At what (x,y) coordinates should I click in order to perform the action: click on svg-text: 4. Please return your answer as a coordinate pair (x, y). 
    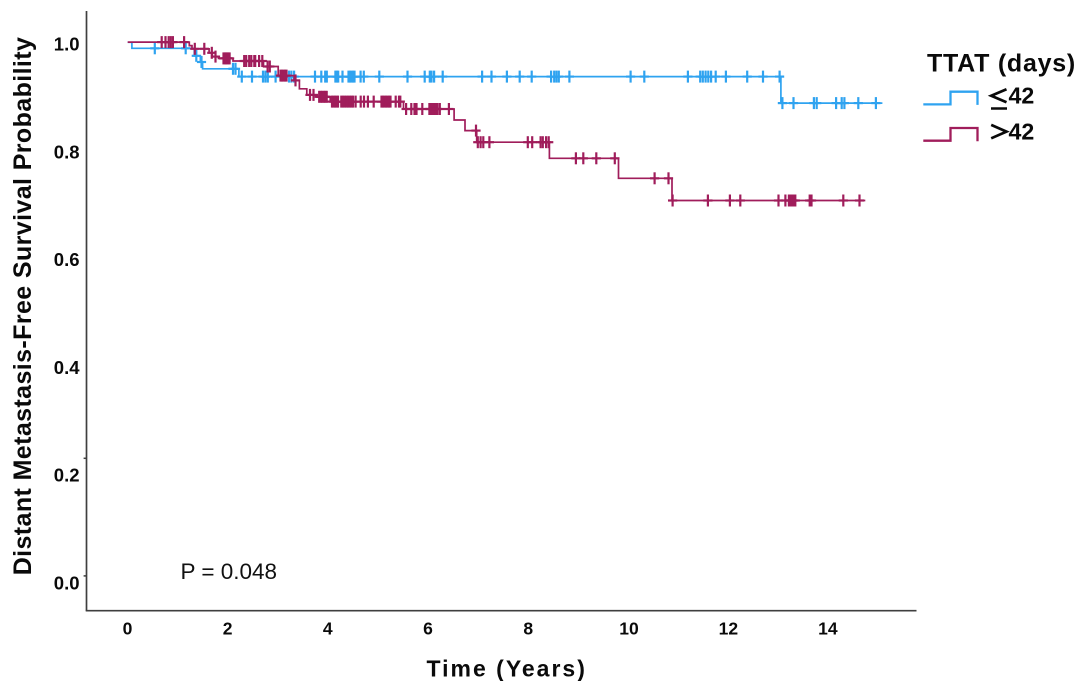
    Looking at the image, I should click on (328, 629).